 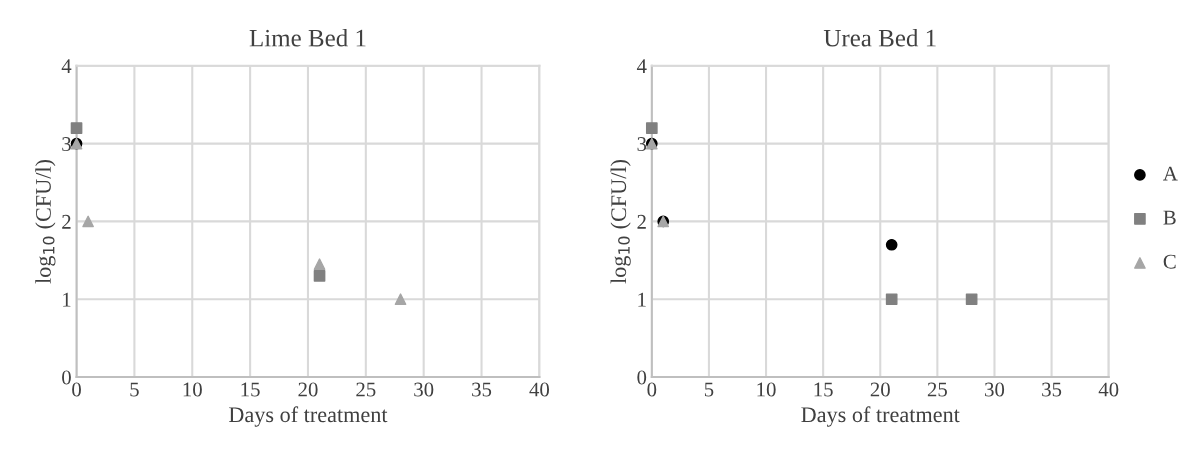 What do you see at coordinates (1169, 217) in the screenshot?
I see `legend-label: B` at bounding box center [1169, 217].